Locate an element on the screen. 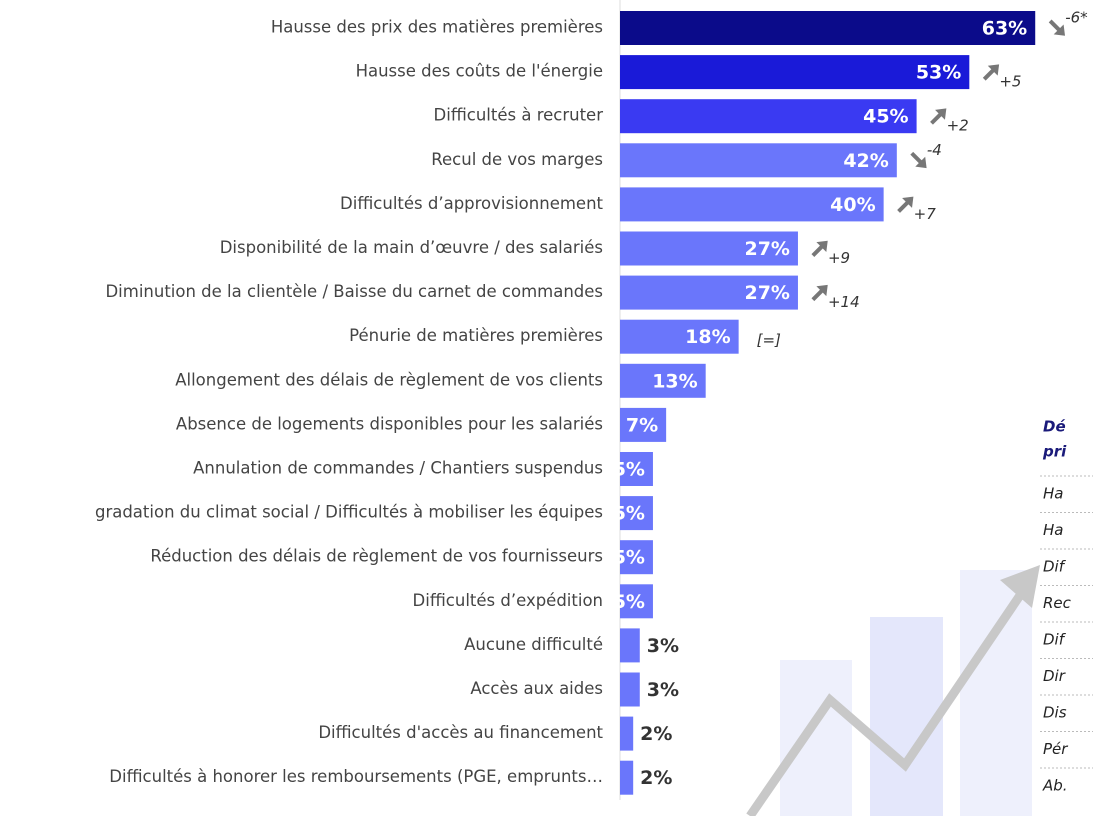 This screenshot has width=1093, height=816. value-label: 13% is located at coordinates (674, 381).